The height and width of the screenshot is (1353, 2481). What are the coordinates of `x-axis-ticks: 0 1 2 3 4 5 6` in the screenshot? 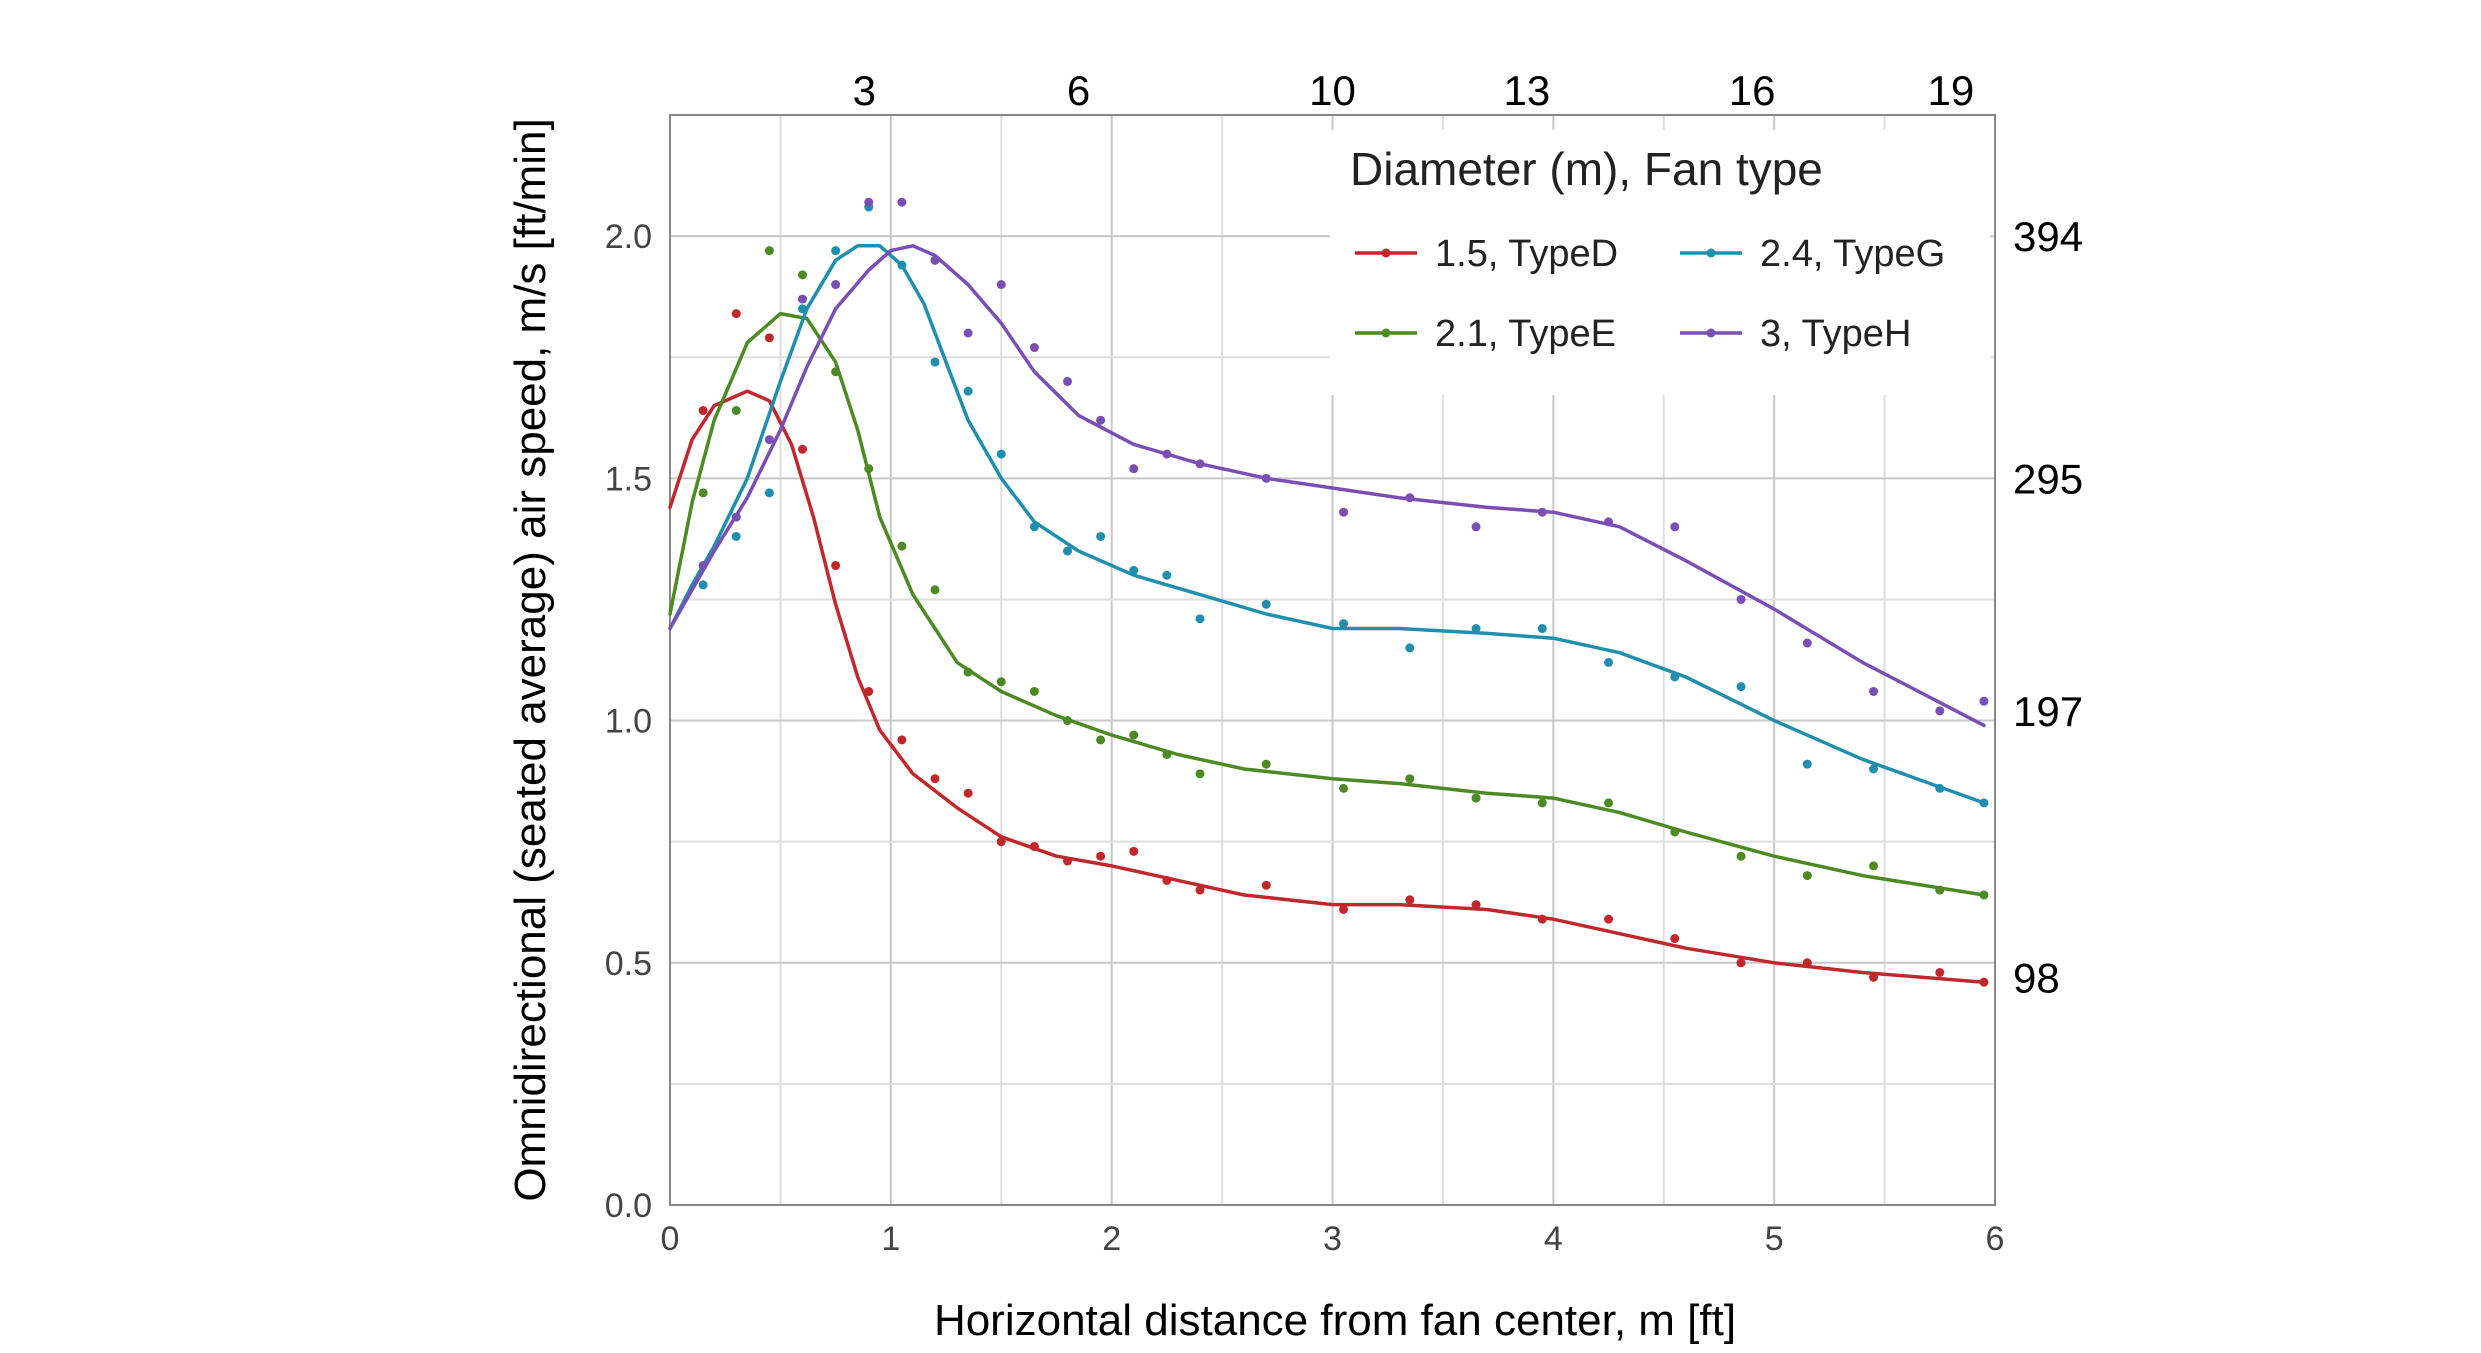 It's located at (1333, 1239).